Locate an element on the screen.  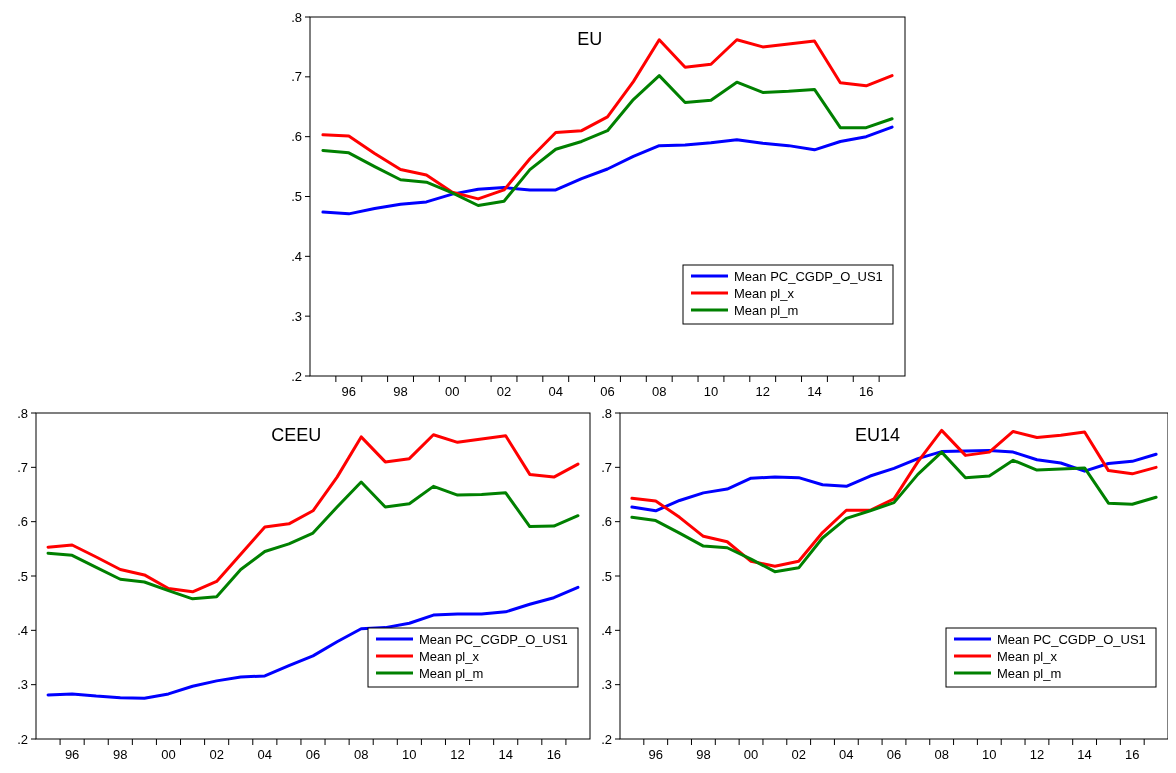
text: CEEU is located at coordinates (296, 435).